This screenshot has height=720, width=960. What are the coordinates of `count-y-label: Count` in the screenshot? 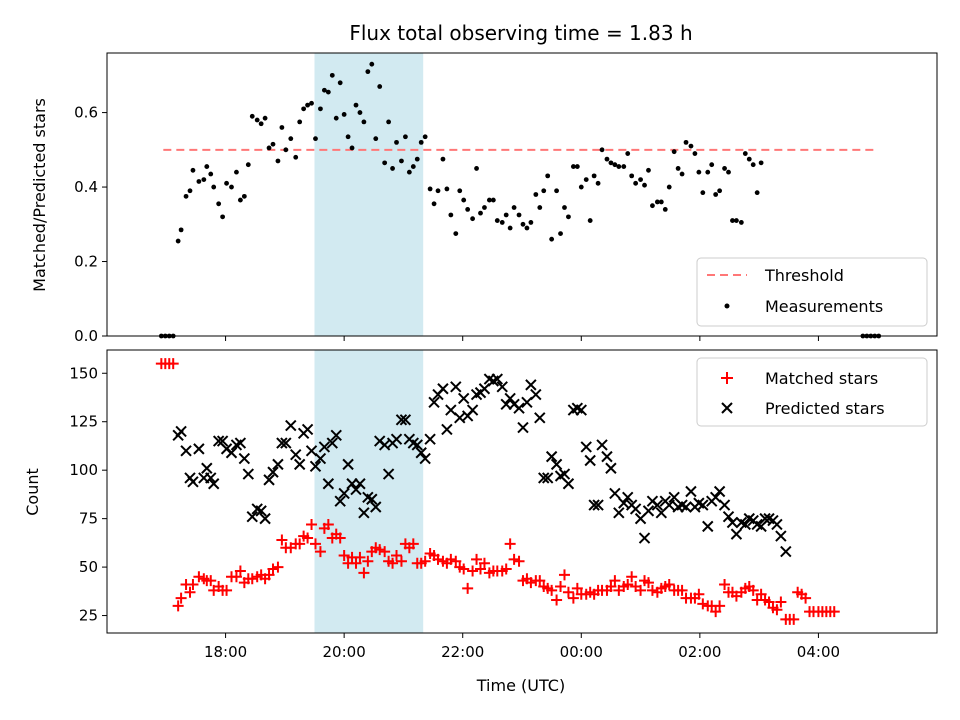 It's located at (32, 492).